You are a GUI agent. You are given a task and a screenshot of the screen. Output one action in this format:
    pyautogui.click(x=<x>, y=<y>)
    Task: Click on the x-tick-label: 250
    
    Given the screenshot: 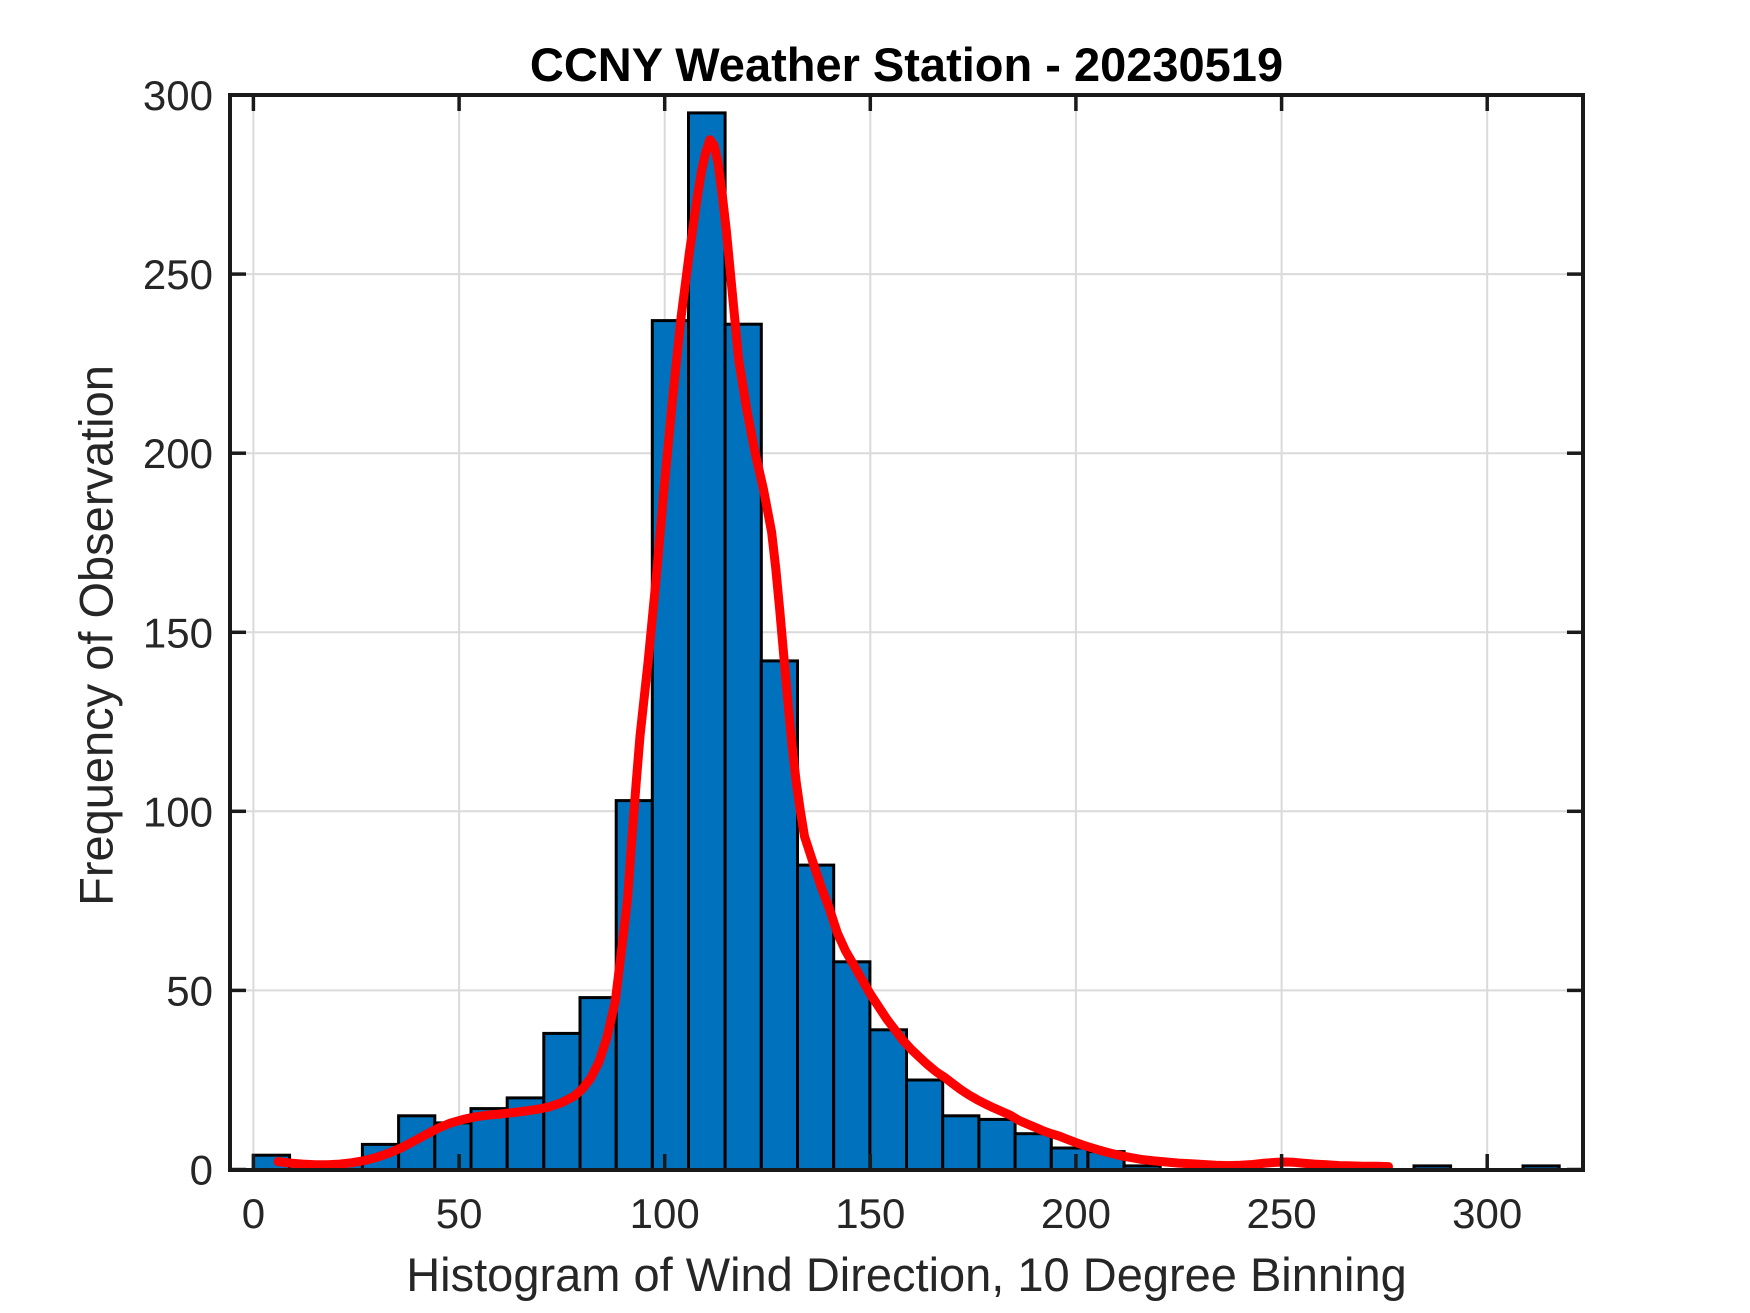 What is the action you would take?
    pyautogui.click(x=1282, y=1213)
    